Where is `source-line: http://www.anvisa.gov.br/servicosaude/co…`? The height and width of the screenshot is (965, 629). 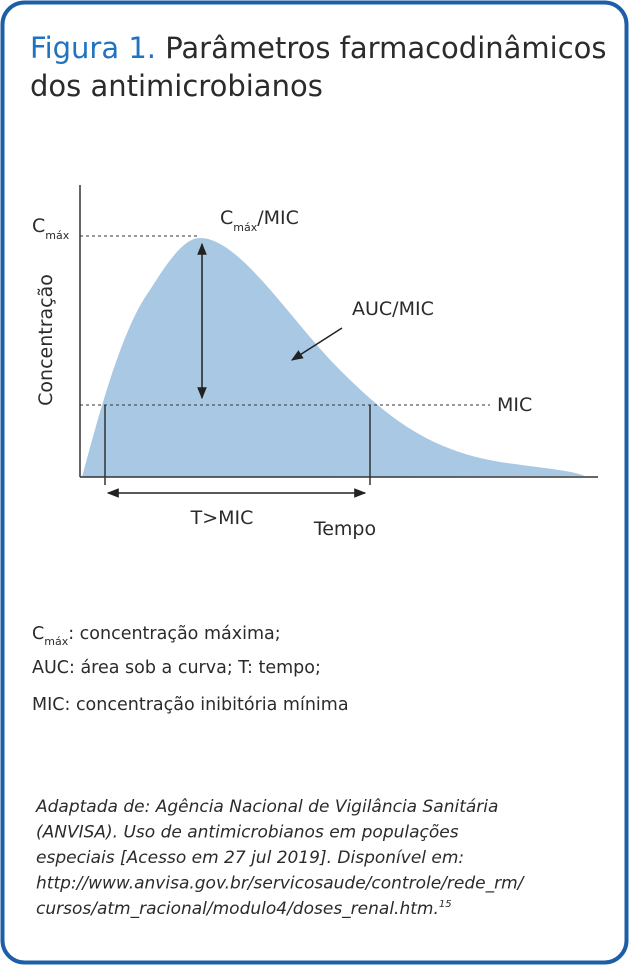
source-line: http://www.anvisa.gov.br/servicosaude/co… is located at coordinates (281, 884).